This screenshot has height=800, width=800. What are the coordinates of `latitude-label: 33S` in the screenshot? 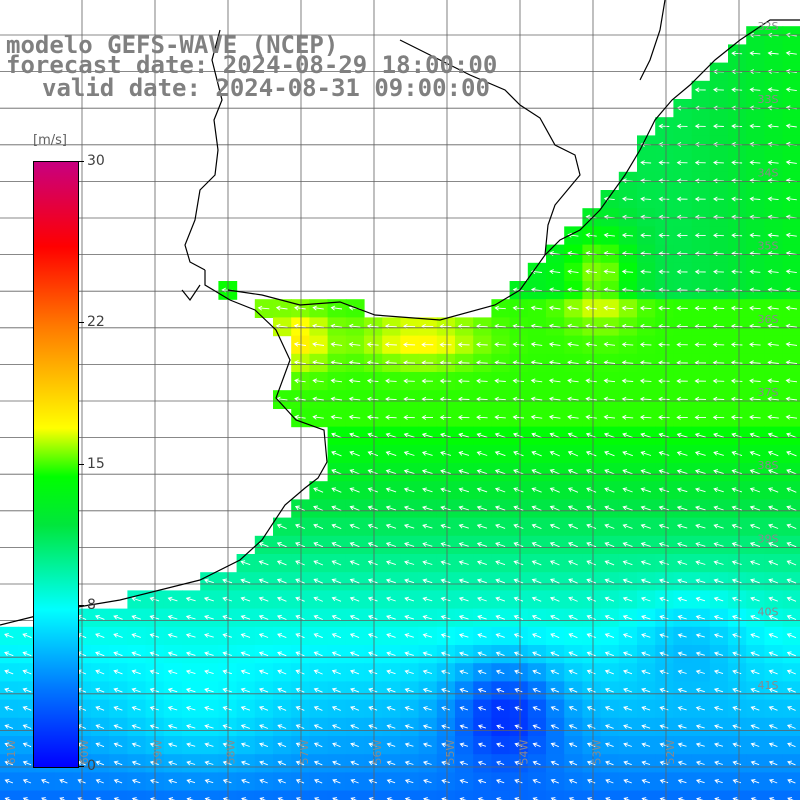 It's located at (768, 99).